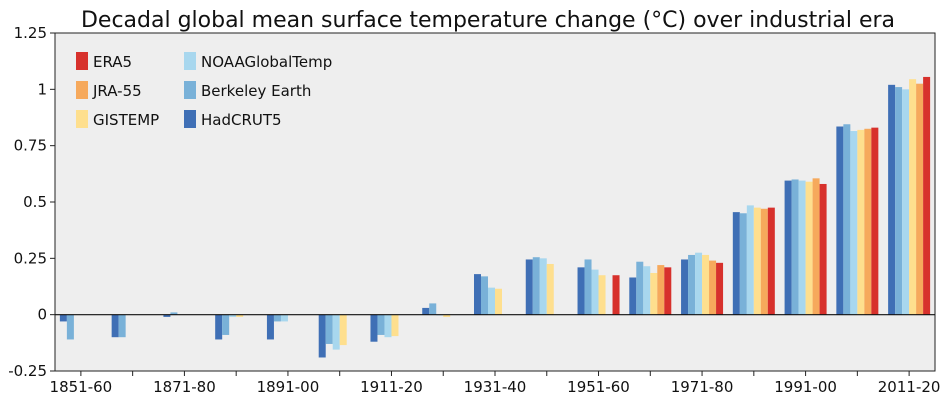 The image size is (947, 417). I want to click on legend-swatch-noaaglobaltemp, so click(190, 61).